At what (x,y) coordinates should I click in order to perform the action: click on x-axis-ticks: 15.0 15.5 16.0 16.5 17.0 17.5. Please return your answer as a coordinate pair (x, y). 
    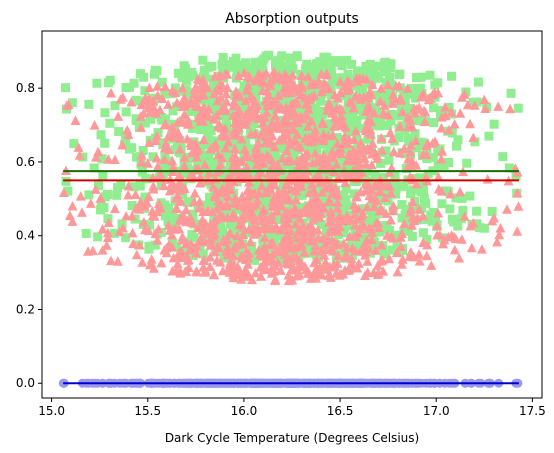
    Looking at the image, I should click on (292, 408).